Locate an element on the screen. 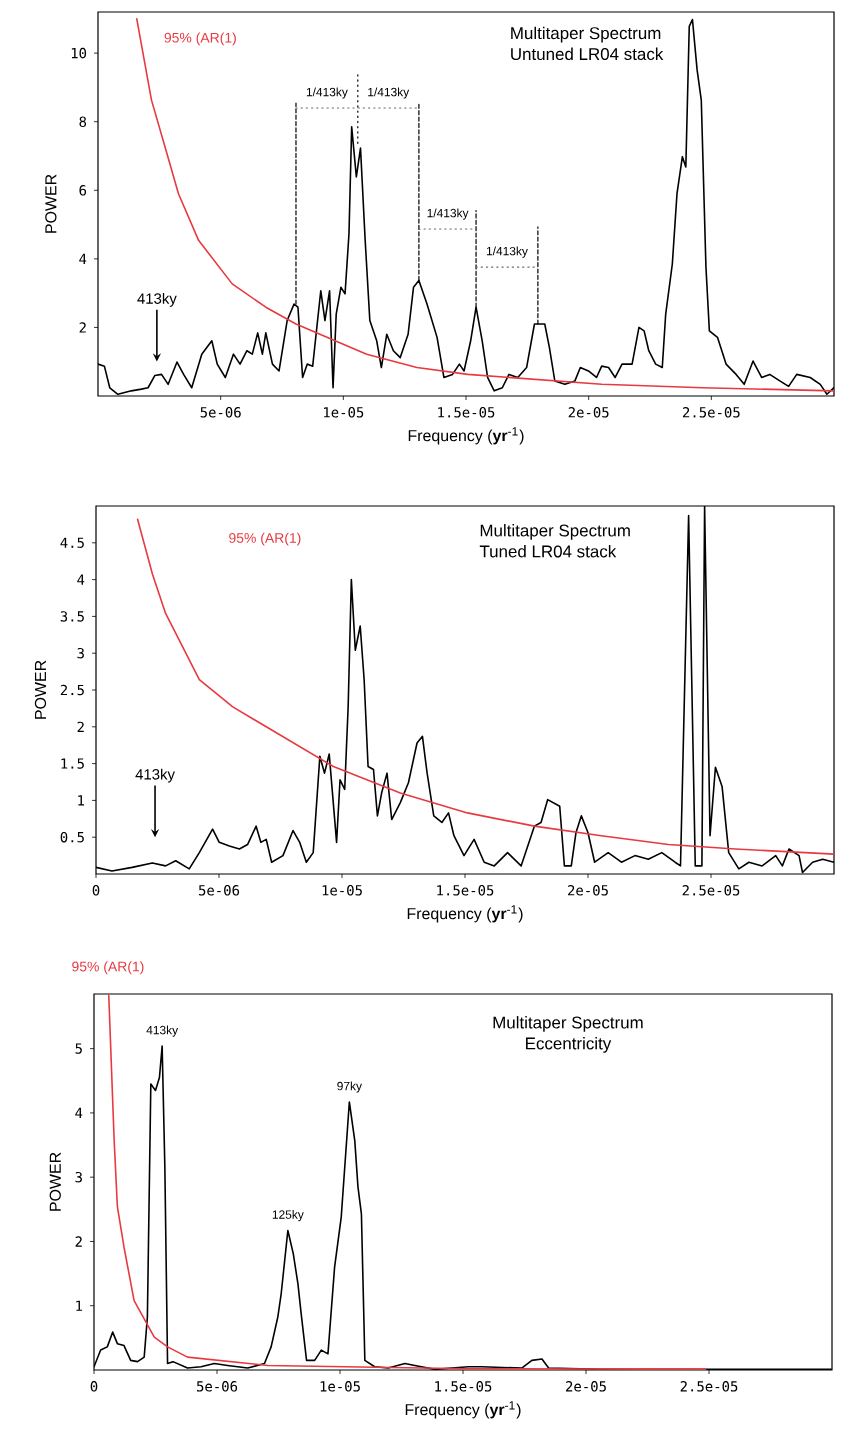 The width and height of the screenshot is (844, 1450). text: Untuned LR04 stack is located at coordinates (587, 54).